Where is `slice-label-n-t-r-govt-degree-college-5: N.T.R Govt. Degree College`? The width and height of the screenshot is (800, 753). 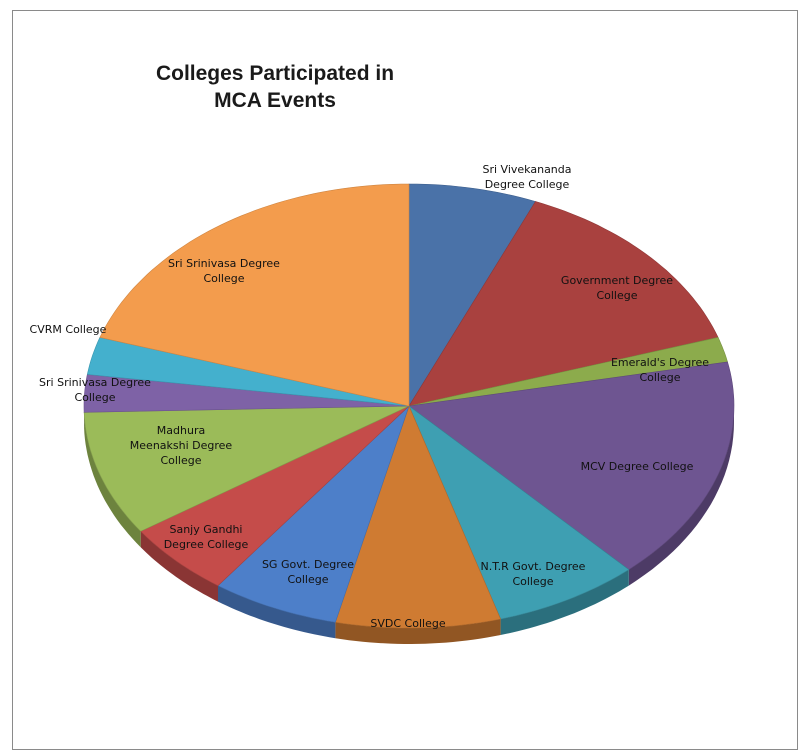 slice-label-n-t-r-govt-degree-college-5: N.T.R Govt. Degree College is located at coordinates (533, 574).